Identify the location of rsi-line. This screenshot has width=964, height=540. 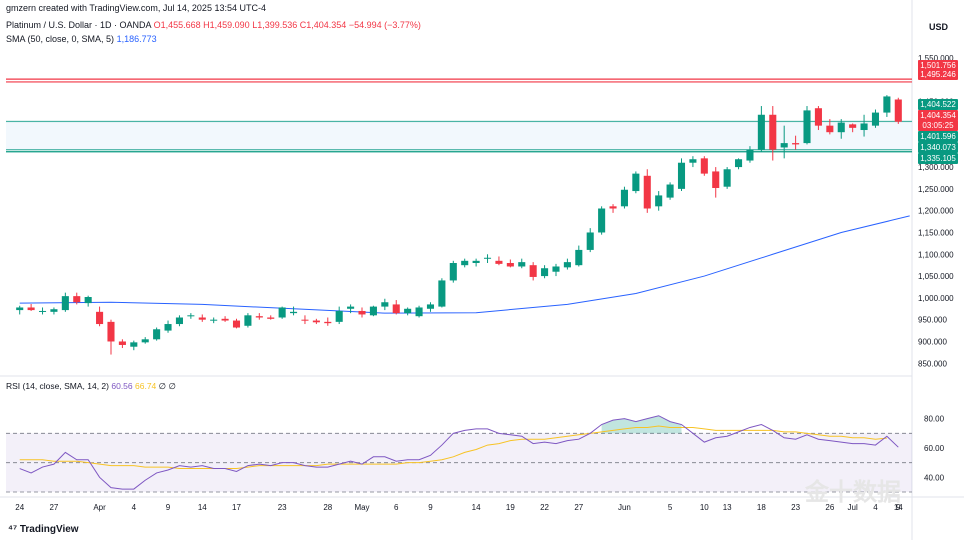
(459, 452).